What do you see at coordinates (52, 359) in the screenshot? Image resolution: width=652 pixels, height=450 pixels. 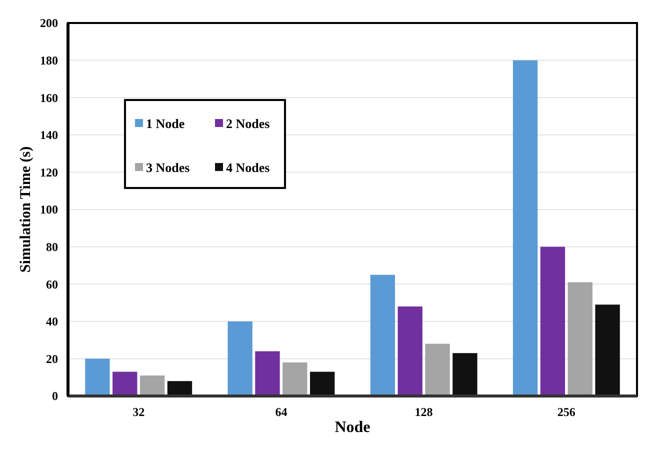 I see `y-tick-label: 20` at bounding box center [52, 359].